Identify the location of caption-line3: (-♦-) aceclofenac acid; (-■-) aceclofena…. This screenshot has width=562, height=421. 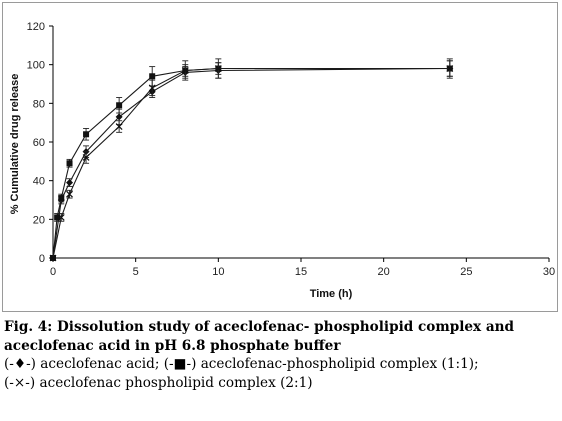
(241, 364).